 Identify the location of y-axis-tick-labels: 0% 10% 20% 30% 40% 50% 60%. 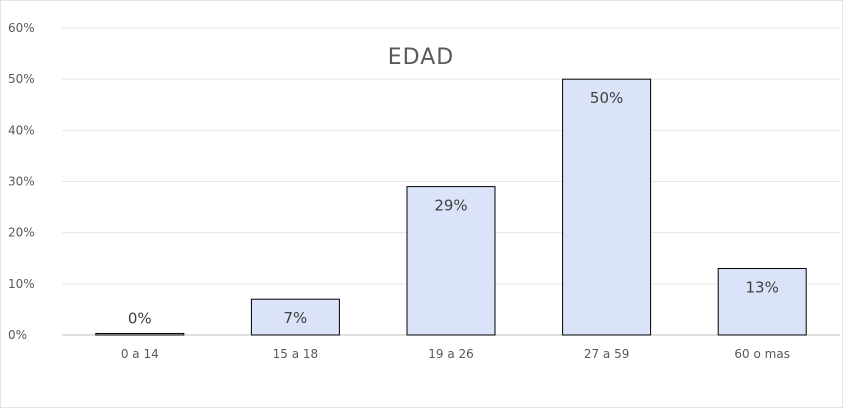
(21, 181).